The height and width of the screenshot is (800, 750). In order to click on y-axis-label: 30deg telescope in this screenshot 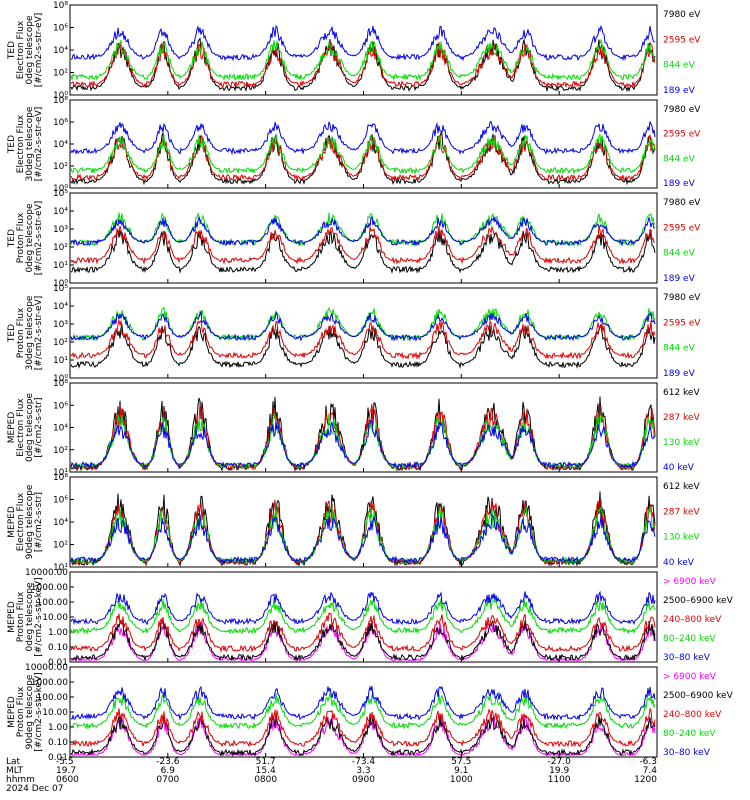, I will do `click(30, 143)`.